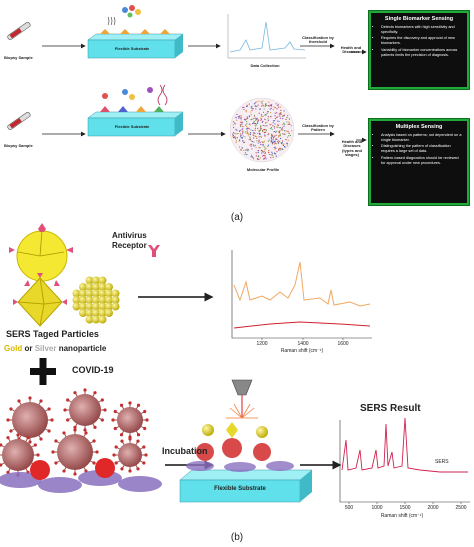 The image size is (474, 547). Describe the element at coordinates (129, 245) in the screenshot. I see `receptor-label: Receptor` at that location.